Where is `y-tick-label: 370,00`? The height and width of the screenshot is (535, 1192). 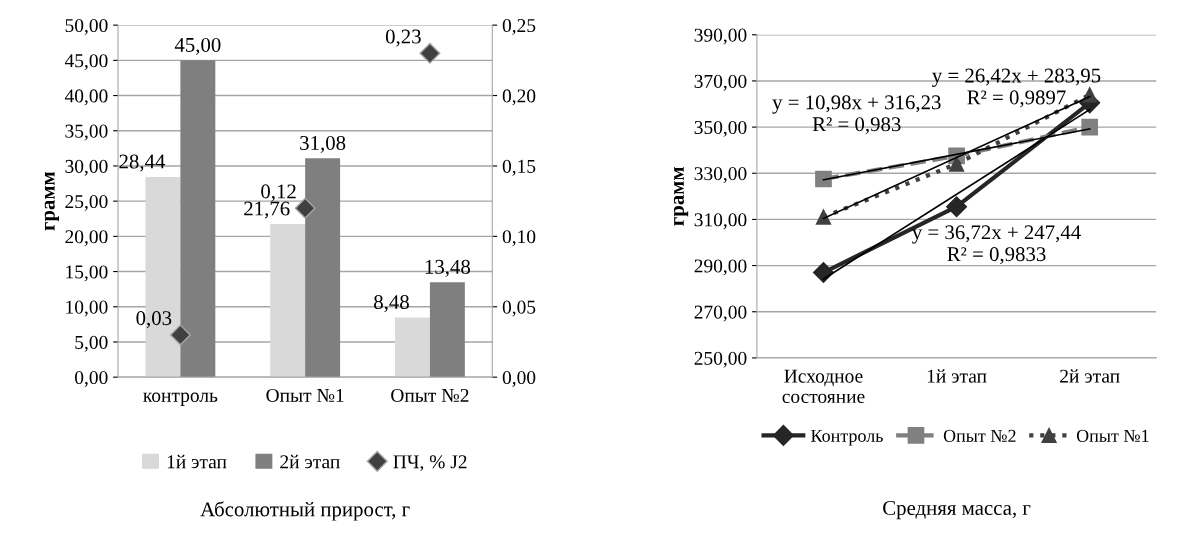 y-tick-label: 370,00 is located at coordinates (720, 82).